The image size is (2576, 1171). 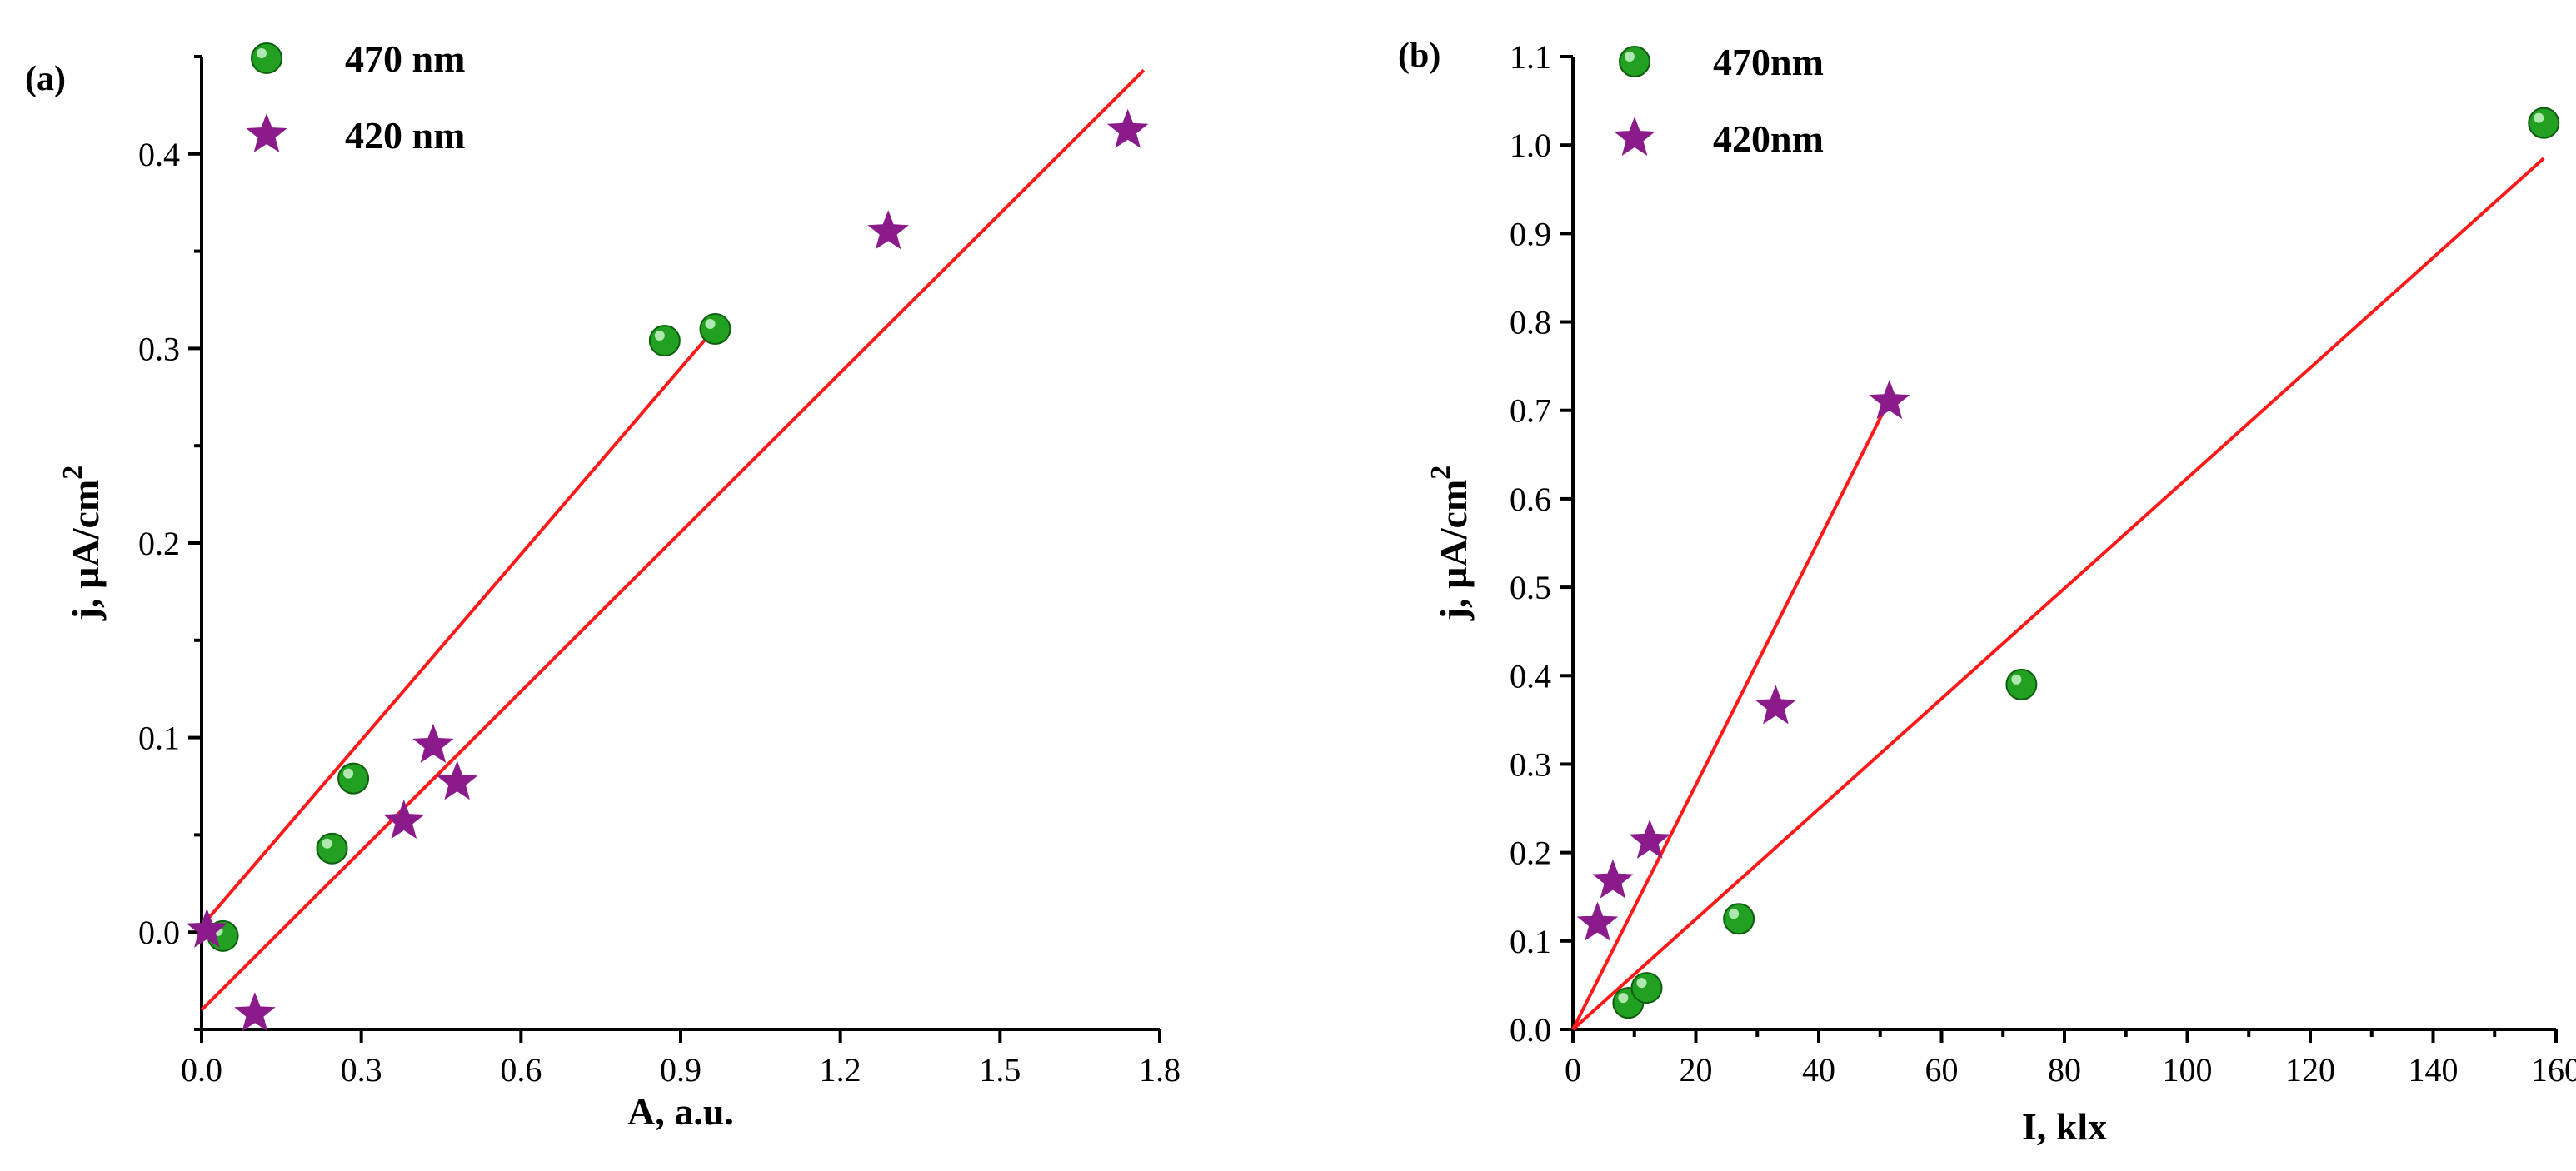 What do you see at coordinates (1530, 234) in the screenshot?
I see `y-tick-label: 0.9` at bounding box center [1530, 234].